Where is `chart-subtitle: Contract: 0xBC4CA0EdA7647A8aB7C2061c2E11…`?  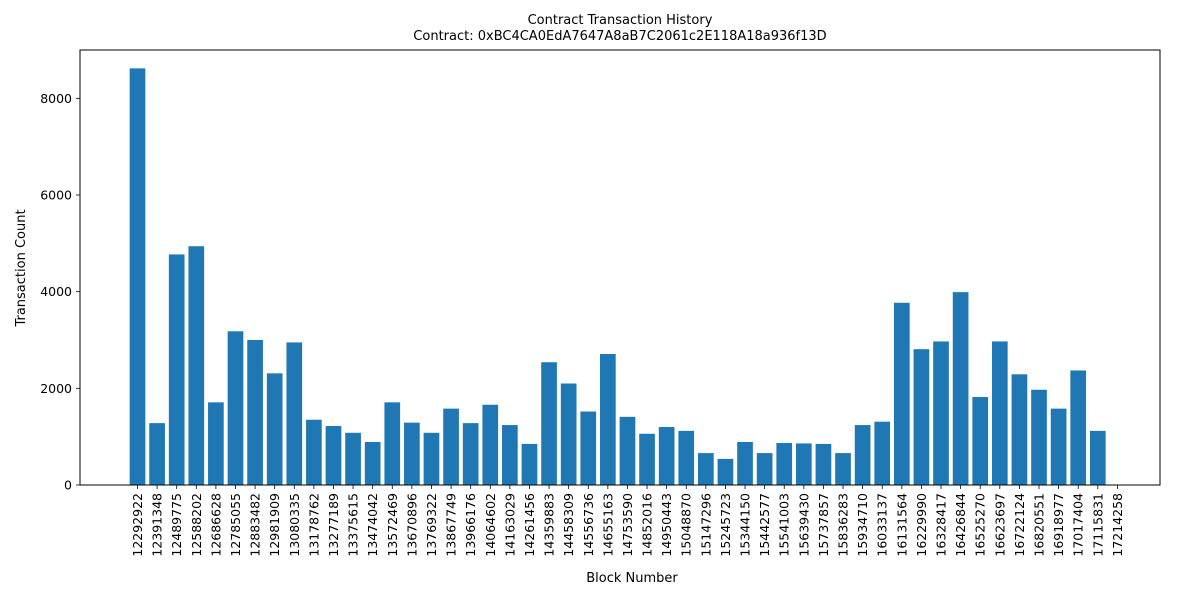 chart-subtitle: Contract: 0xBC4CA0EdA7647A8aB7C2061c2E11… is located at coordinates (620, 36).